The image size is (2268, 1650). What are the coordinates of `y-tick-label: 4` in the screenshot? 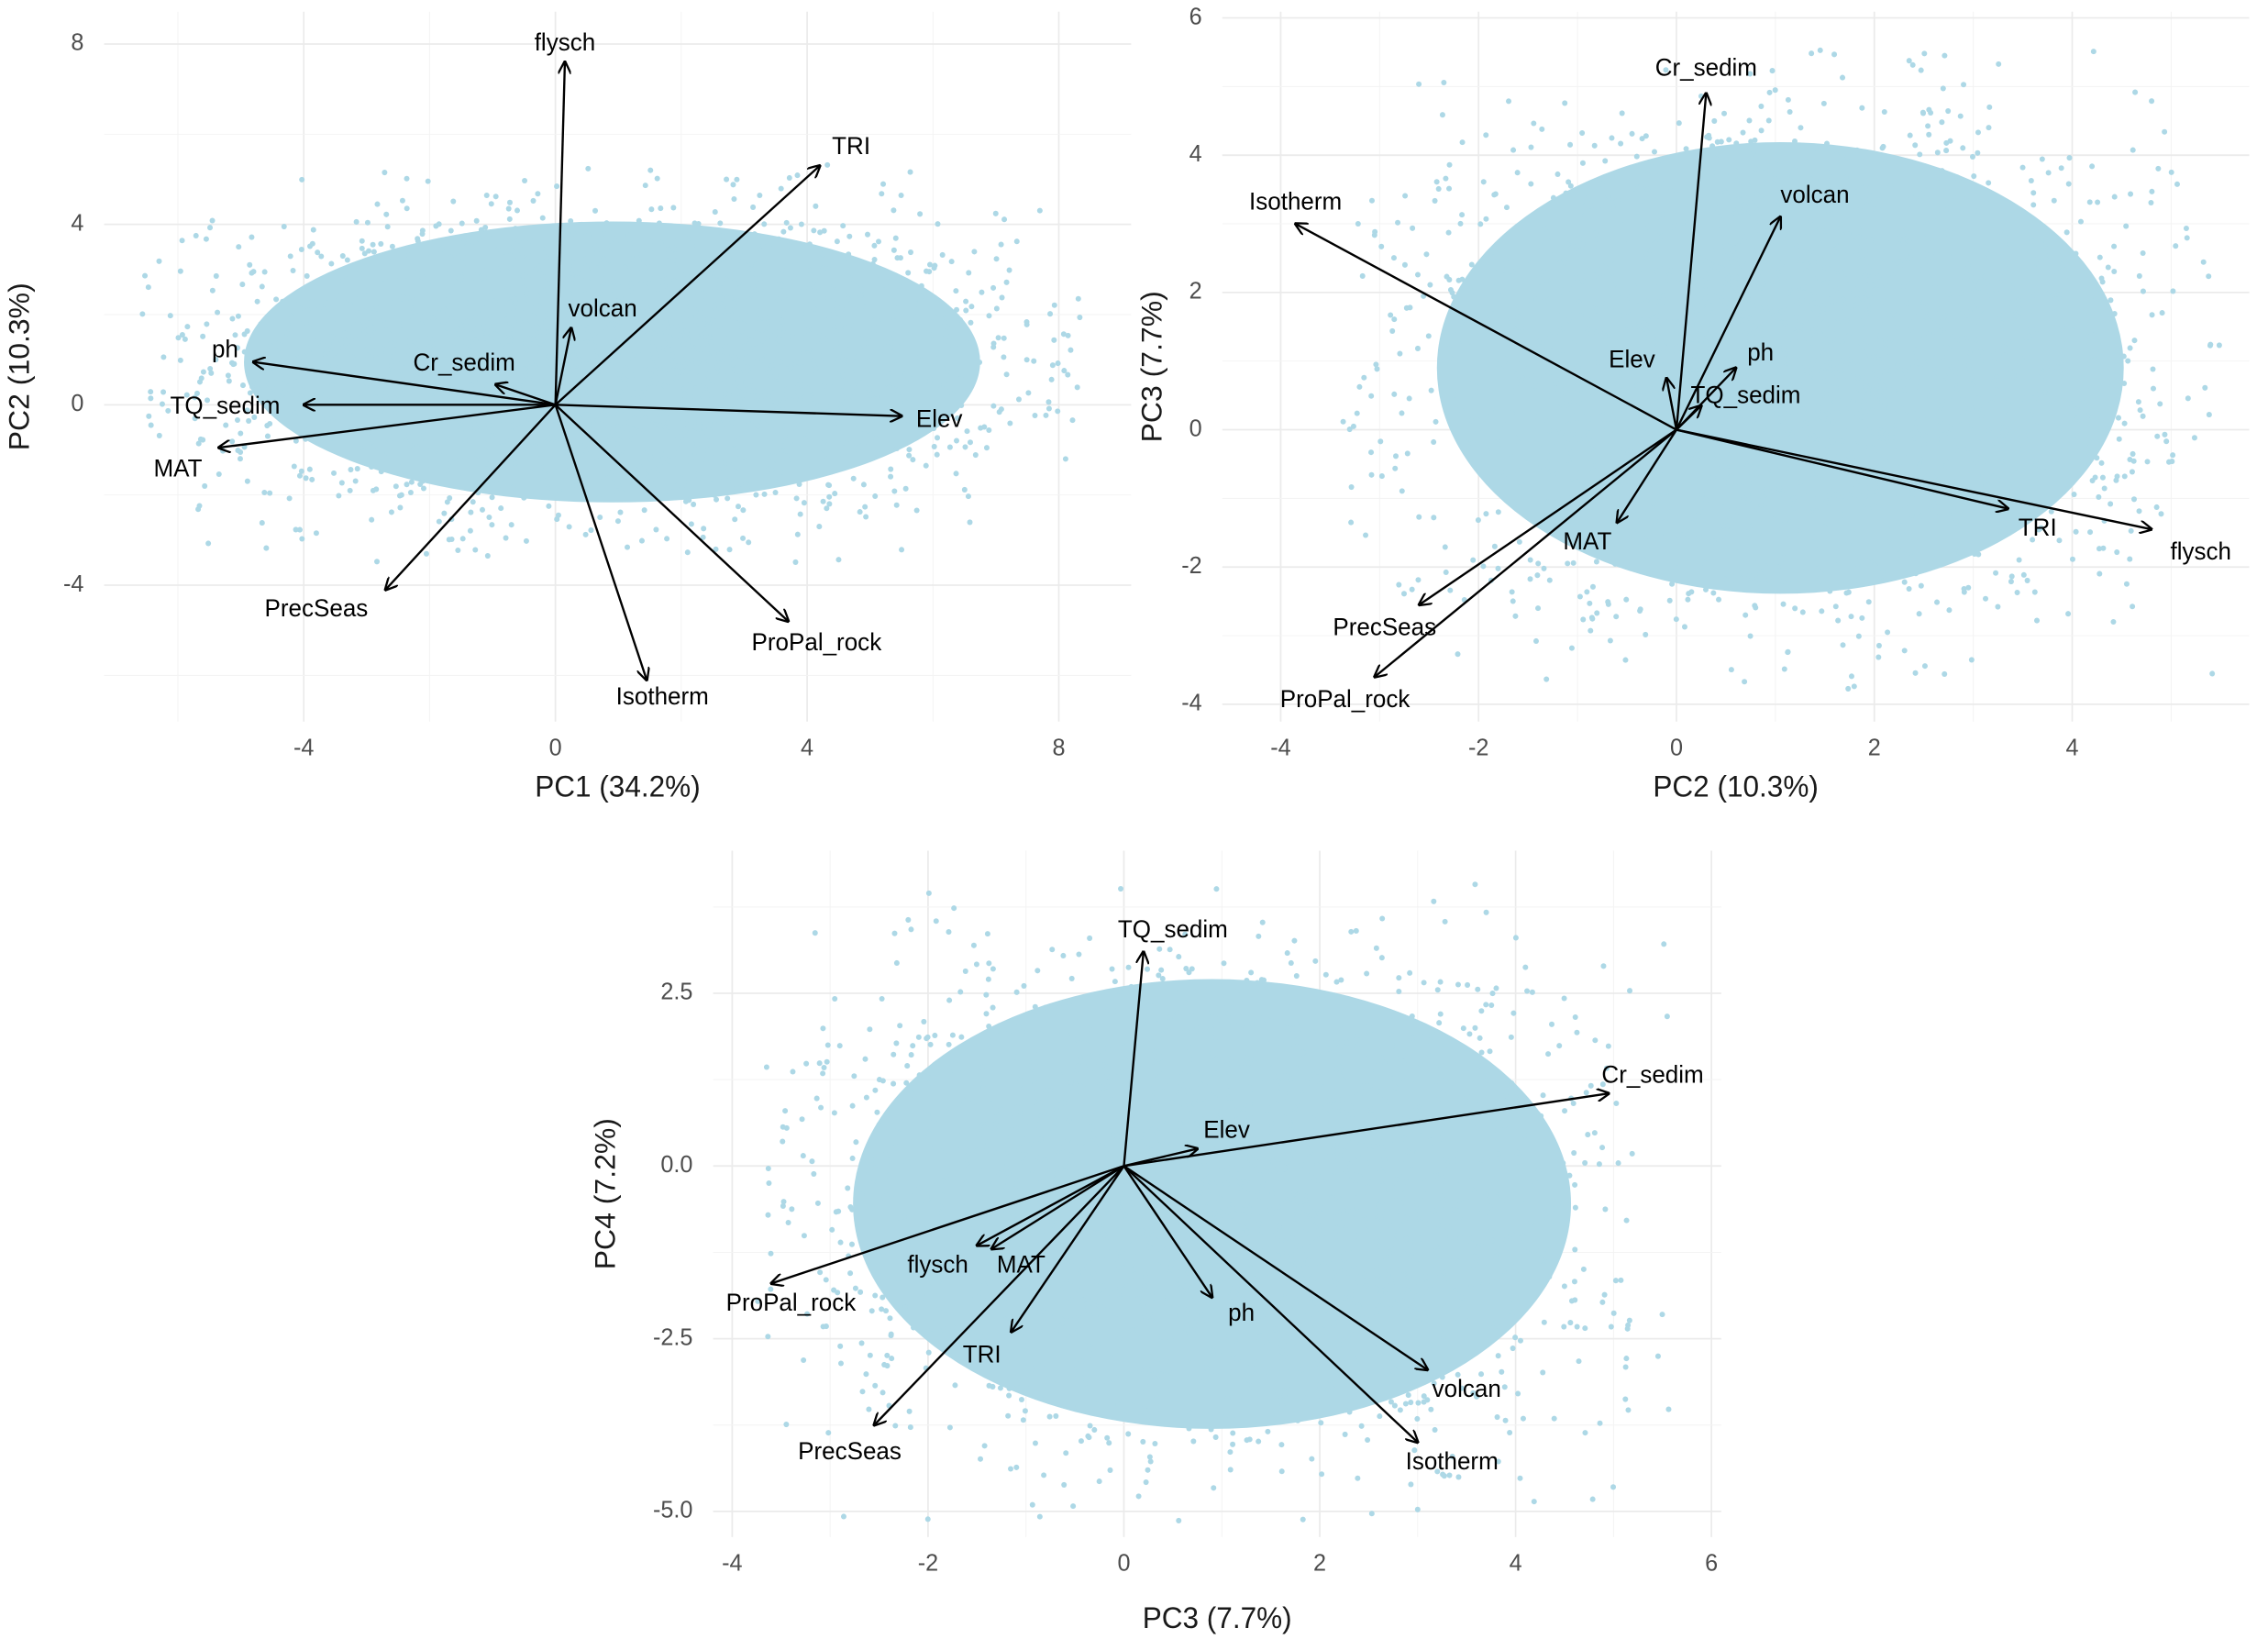 It's located at (77, 223).